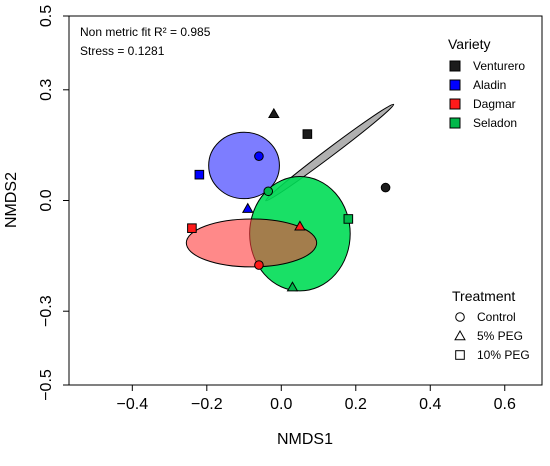 This screenshot has height=466, width=550. Describe the element at coordinates (46, 90) in the screenshot. I see `y-tick-label: 0.3` at that location.